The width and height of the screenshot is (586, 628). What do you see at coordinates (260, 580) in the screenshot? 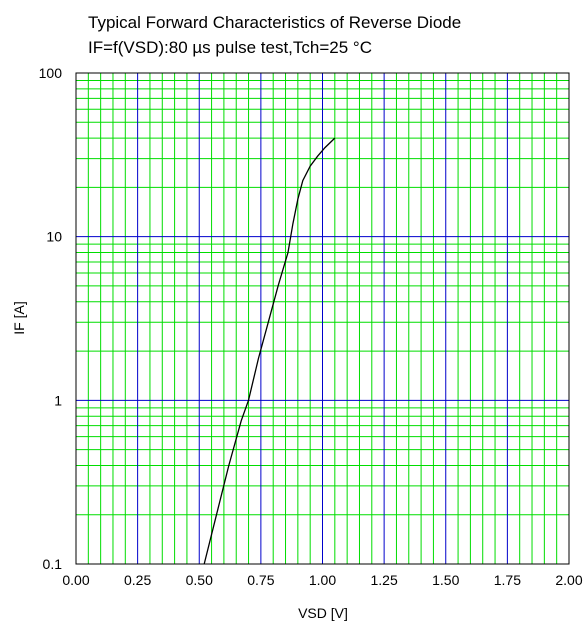
I see `x-tick-label: 0.75` at bounding box center [260, 580].